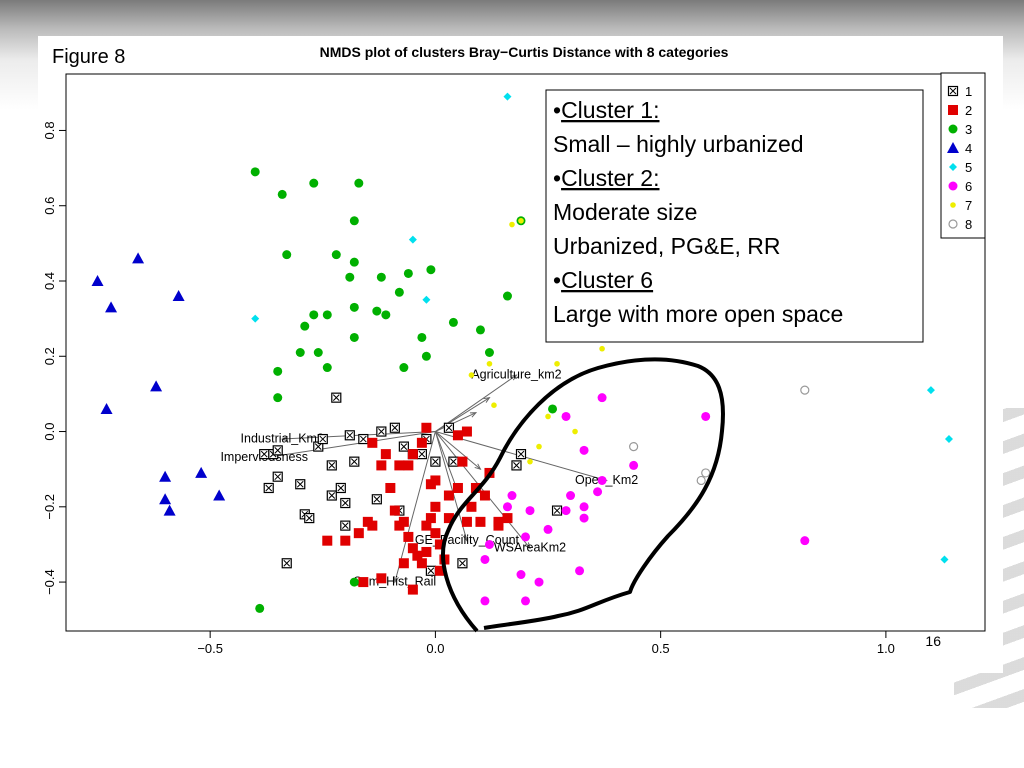 The image size is (1024, 768). I want to click on x-tick-label: 0.5, so click(661, 648).